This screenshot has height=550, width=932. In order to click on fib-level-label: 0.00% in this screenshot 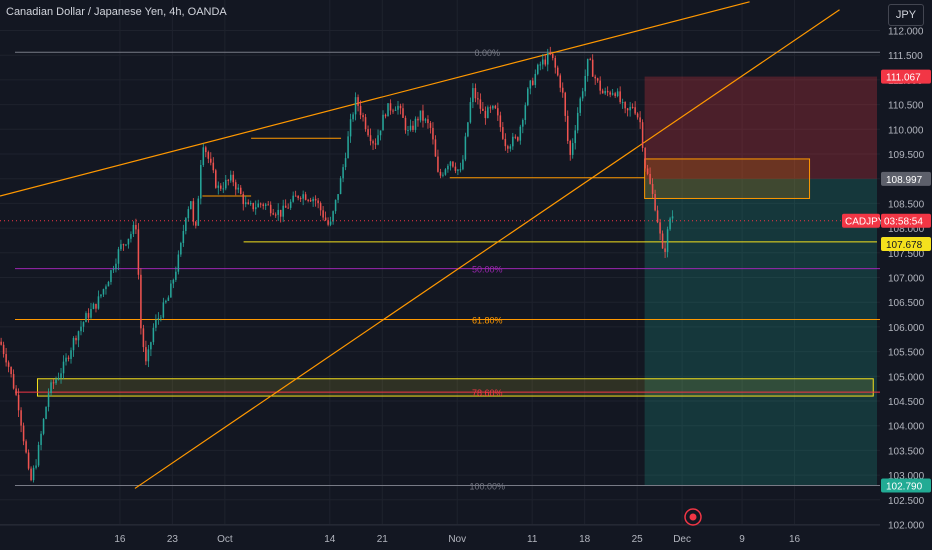, I will do `click(487, 53)`.